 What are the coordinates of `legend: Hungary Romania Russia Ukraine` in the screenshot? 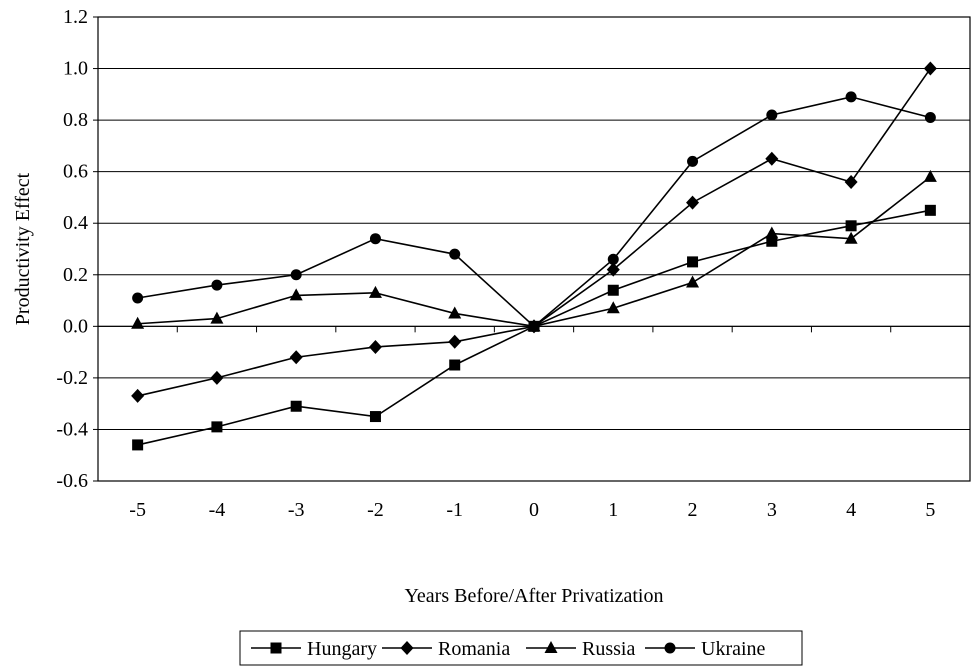 It's located at (521, 648).